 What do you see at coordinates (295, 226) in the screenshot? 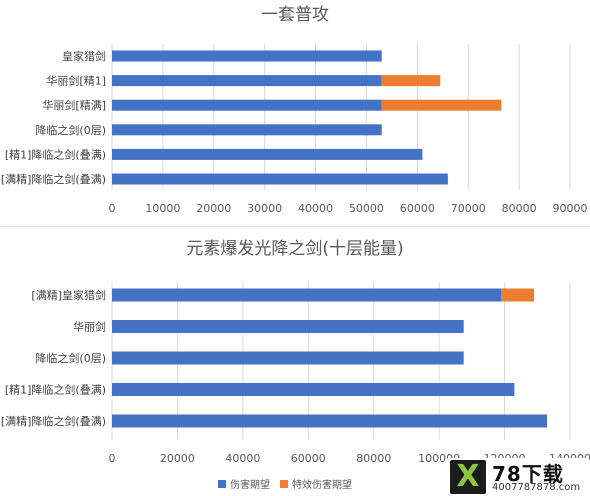
I see `chart-divider` at bounding box center [295, 226].